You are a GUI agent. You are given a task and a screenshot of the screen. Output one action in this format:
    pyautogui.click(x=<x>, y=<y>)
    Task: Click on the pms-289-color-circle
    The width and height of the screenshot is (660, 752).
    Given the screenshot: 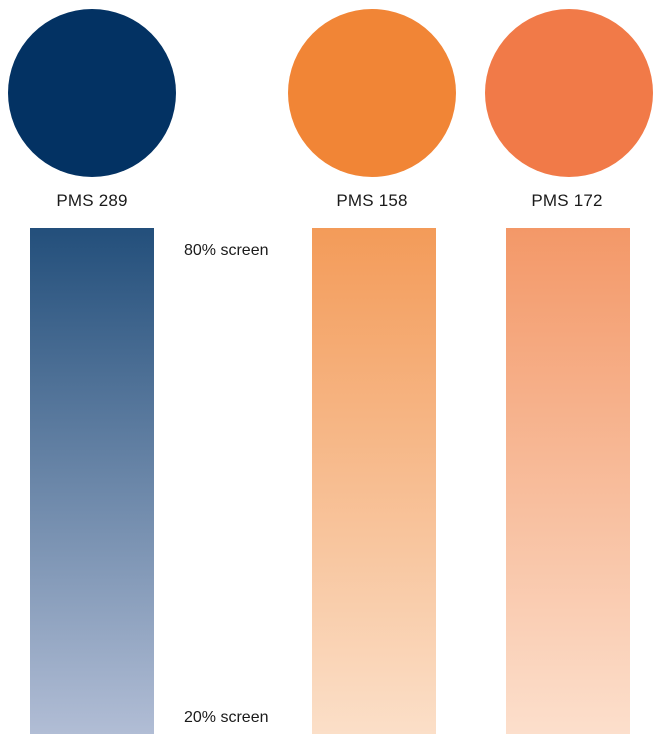 What is the action you would take?
    pyautogui.click(x=92, y=93)
    